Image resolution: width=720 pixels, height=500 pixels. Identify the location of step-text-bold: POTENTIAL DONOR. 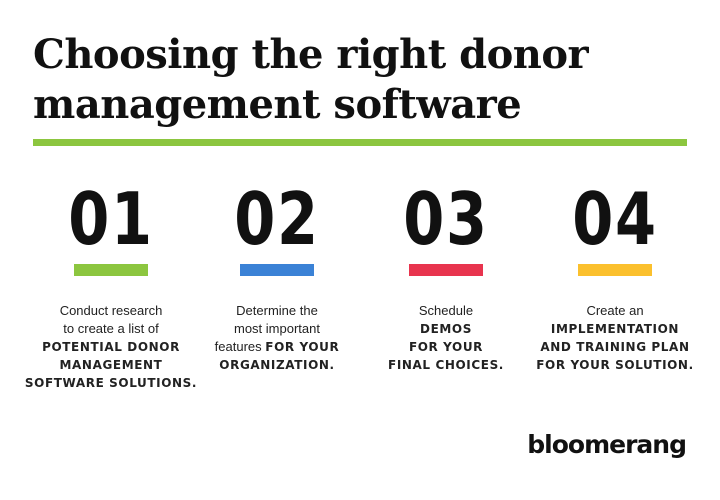
(111, 347).